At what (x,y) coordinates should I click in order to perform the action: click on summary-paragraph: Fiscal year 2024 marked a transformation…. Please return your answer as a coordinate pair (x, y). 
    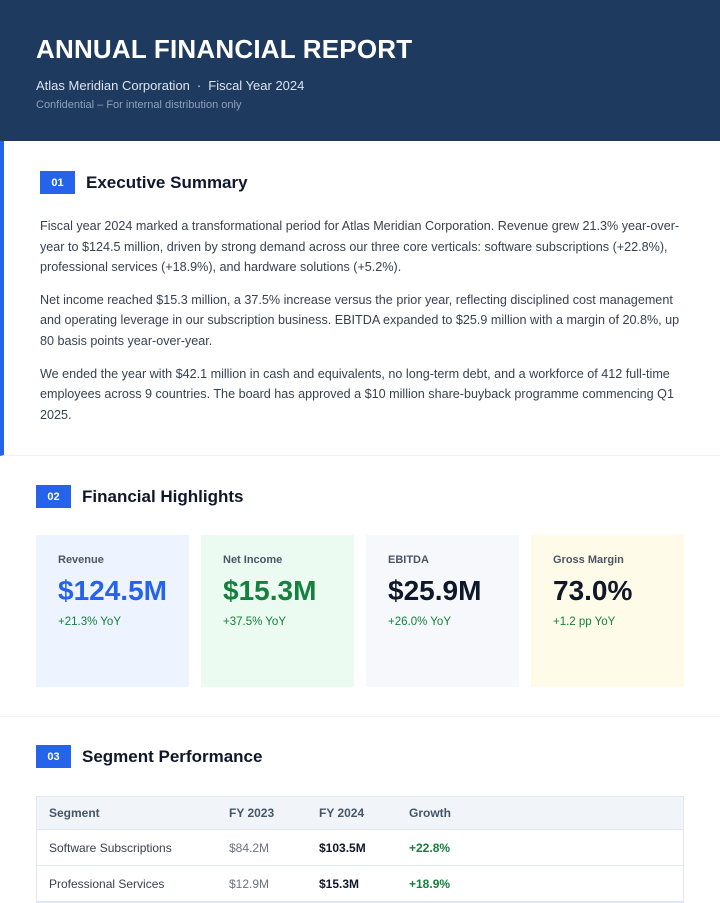
    Looking at the image, I should click on (360, 247).